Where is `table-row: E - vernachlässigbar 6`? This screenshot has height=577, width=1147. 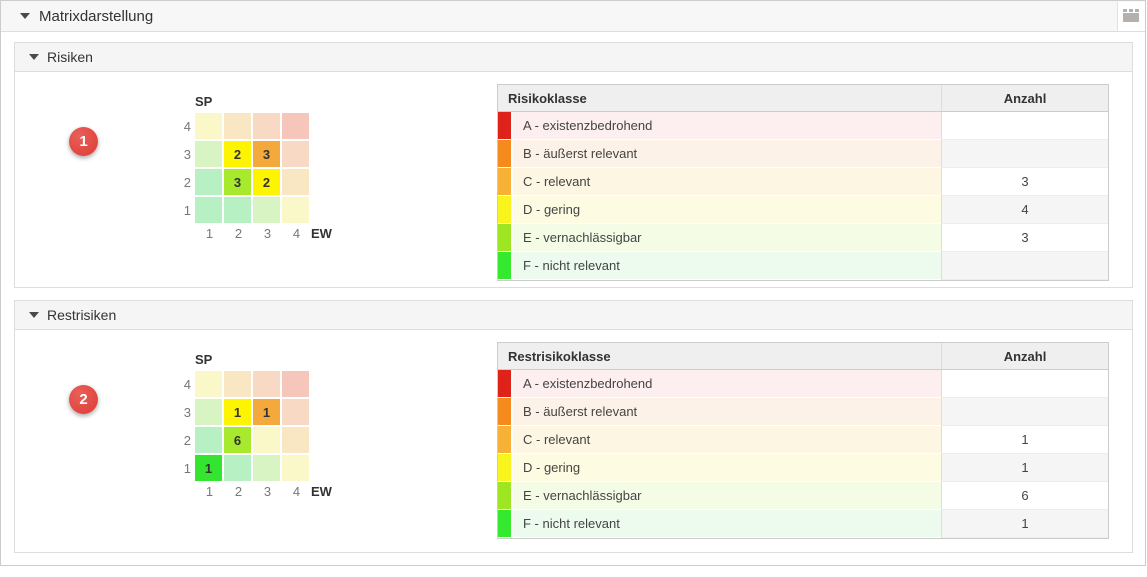 table-row: E - vernachlässigbar 6 is located at coordinates (803, 496).